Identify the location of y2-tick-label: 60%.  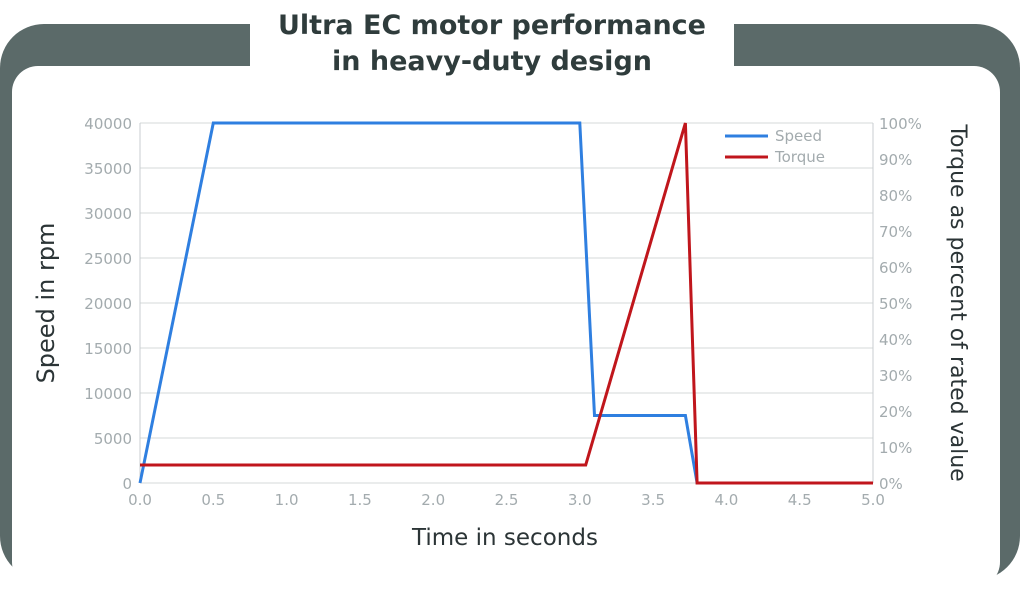
(895, 268).